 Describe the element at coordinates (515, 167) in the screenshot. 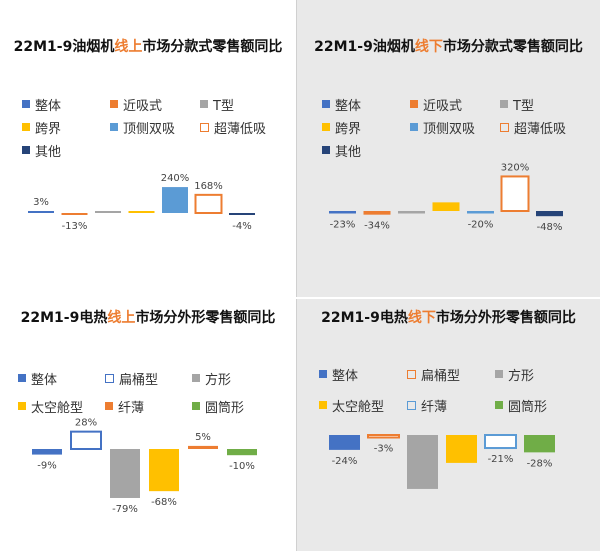

I see `bar-data-label: 320%` at that location.